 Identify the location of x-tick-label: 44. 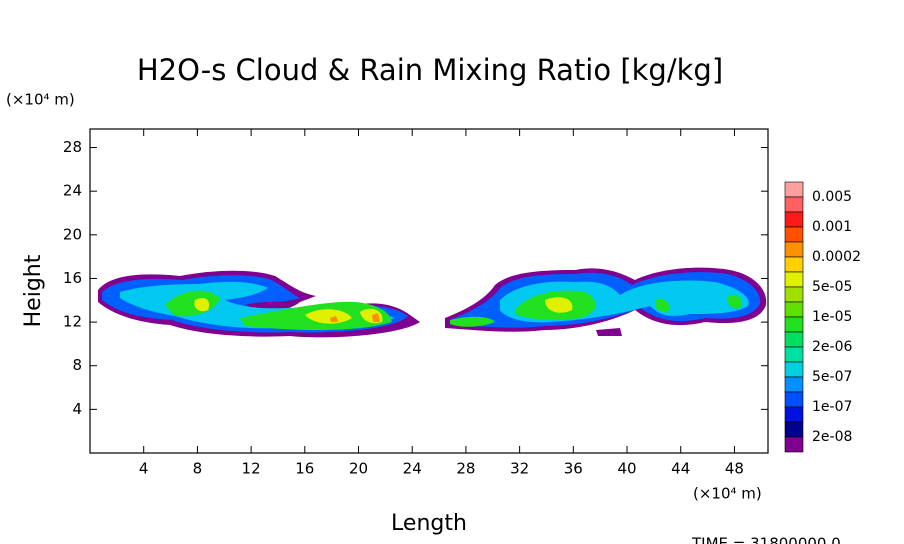
(680, 469).